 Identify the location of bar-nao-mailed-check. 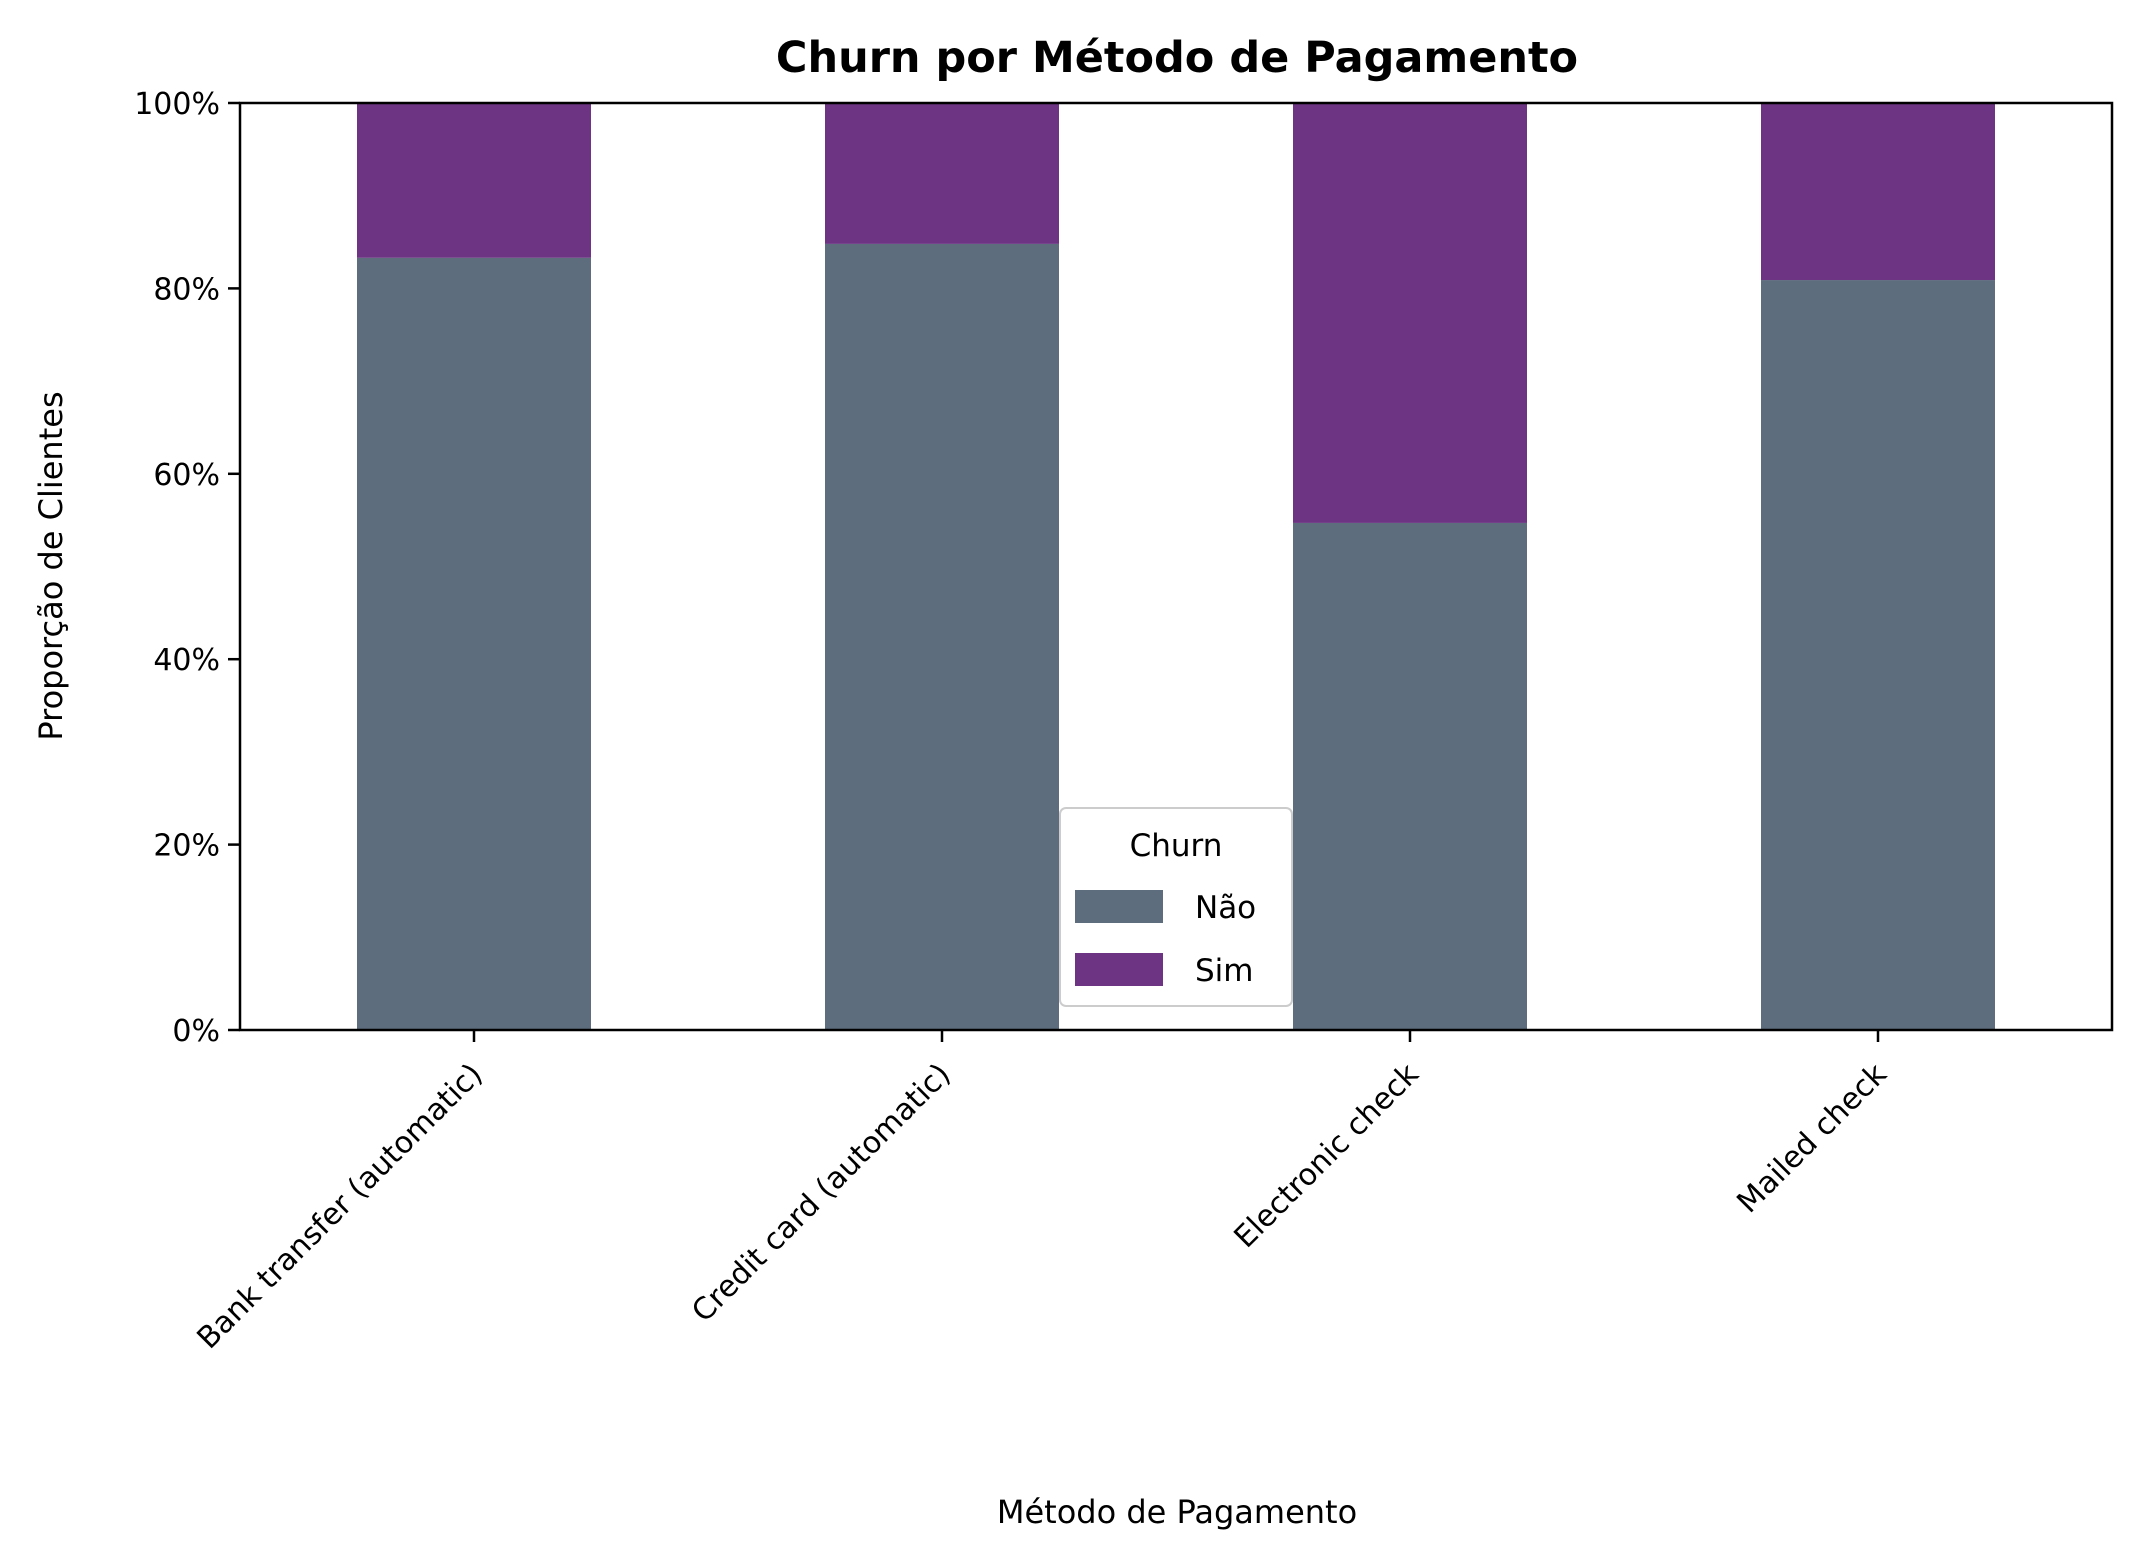
(1878, 655).